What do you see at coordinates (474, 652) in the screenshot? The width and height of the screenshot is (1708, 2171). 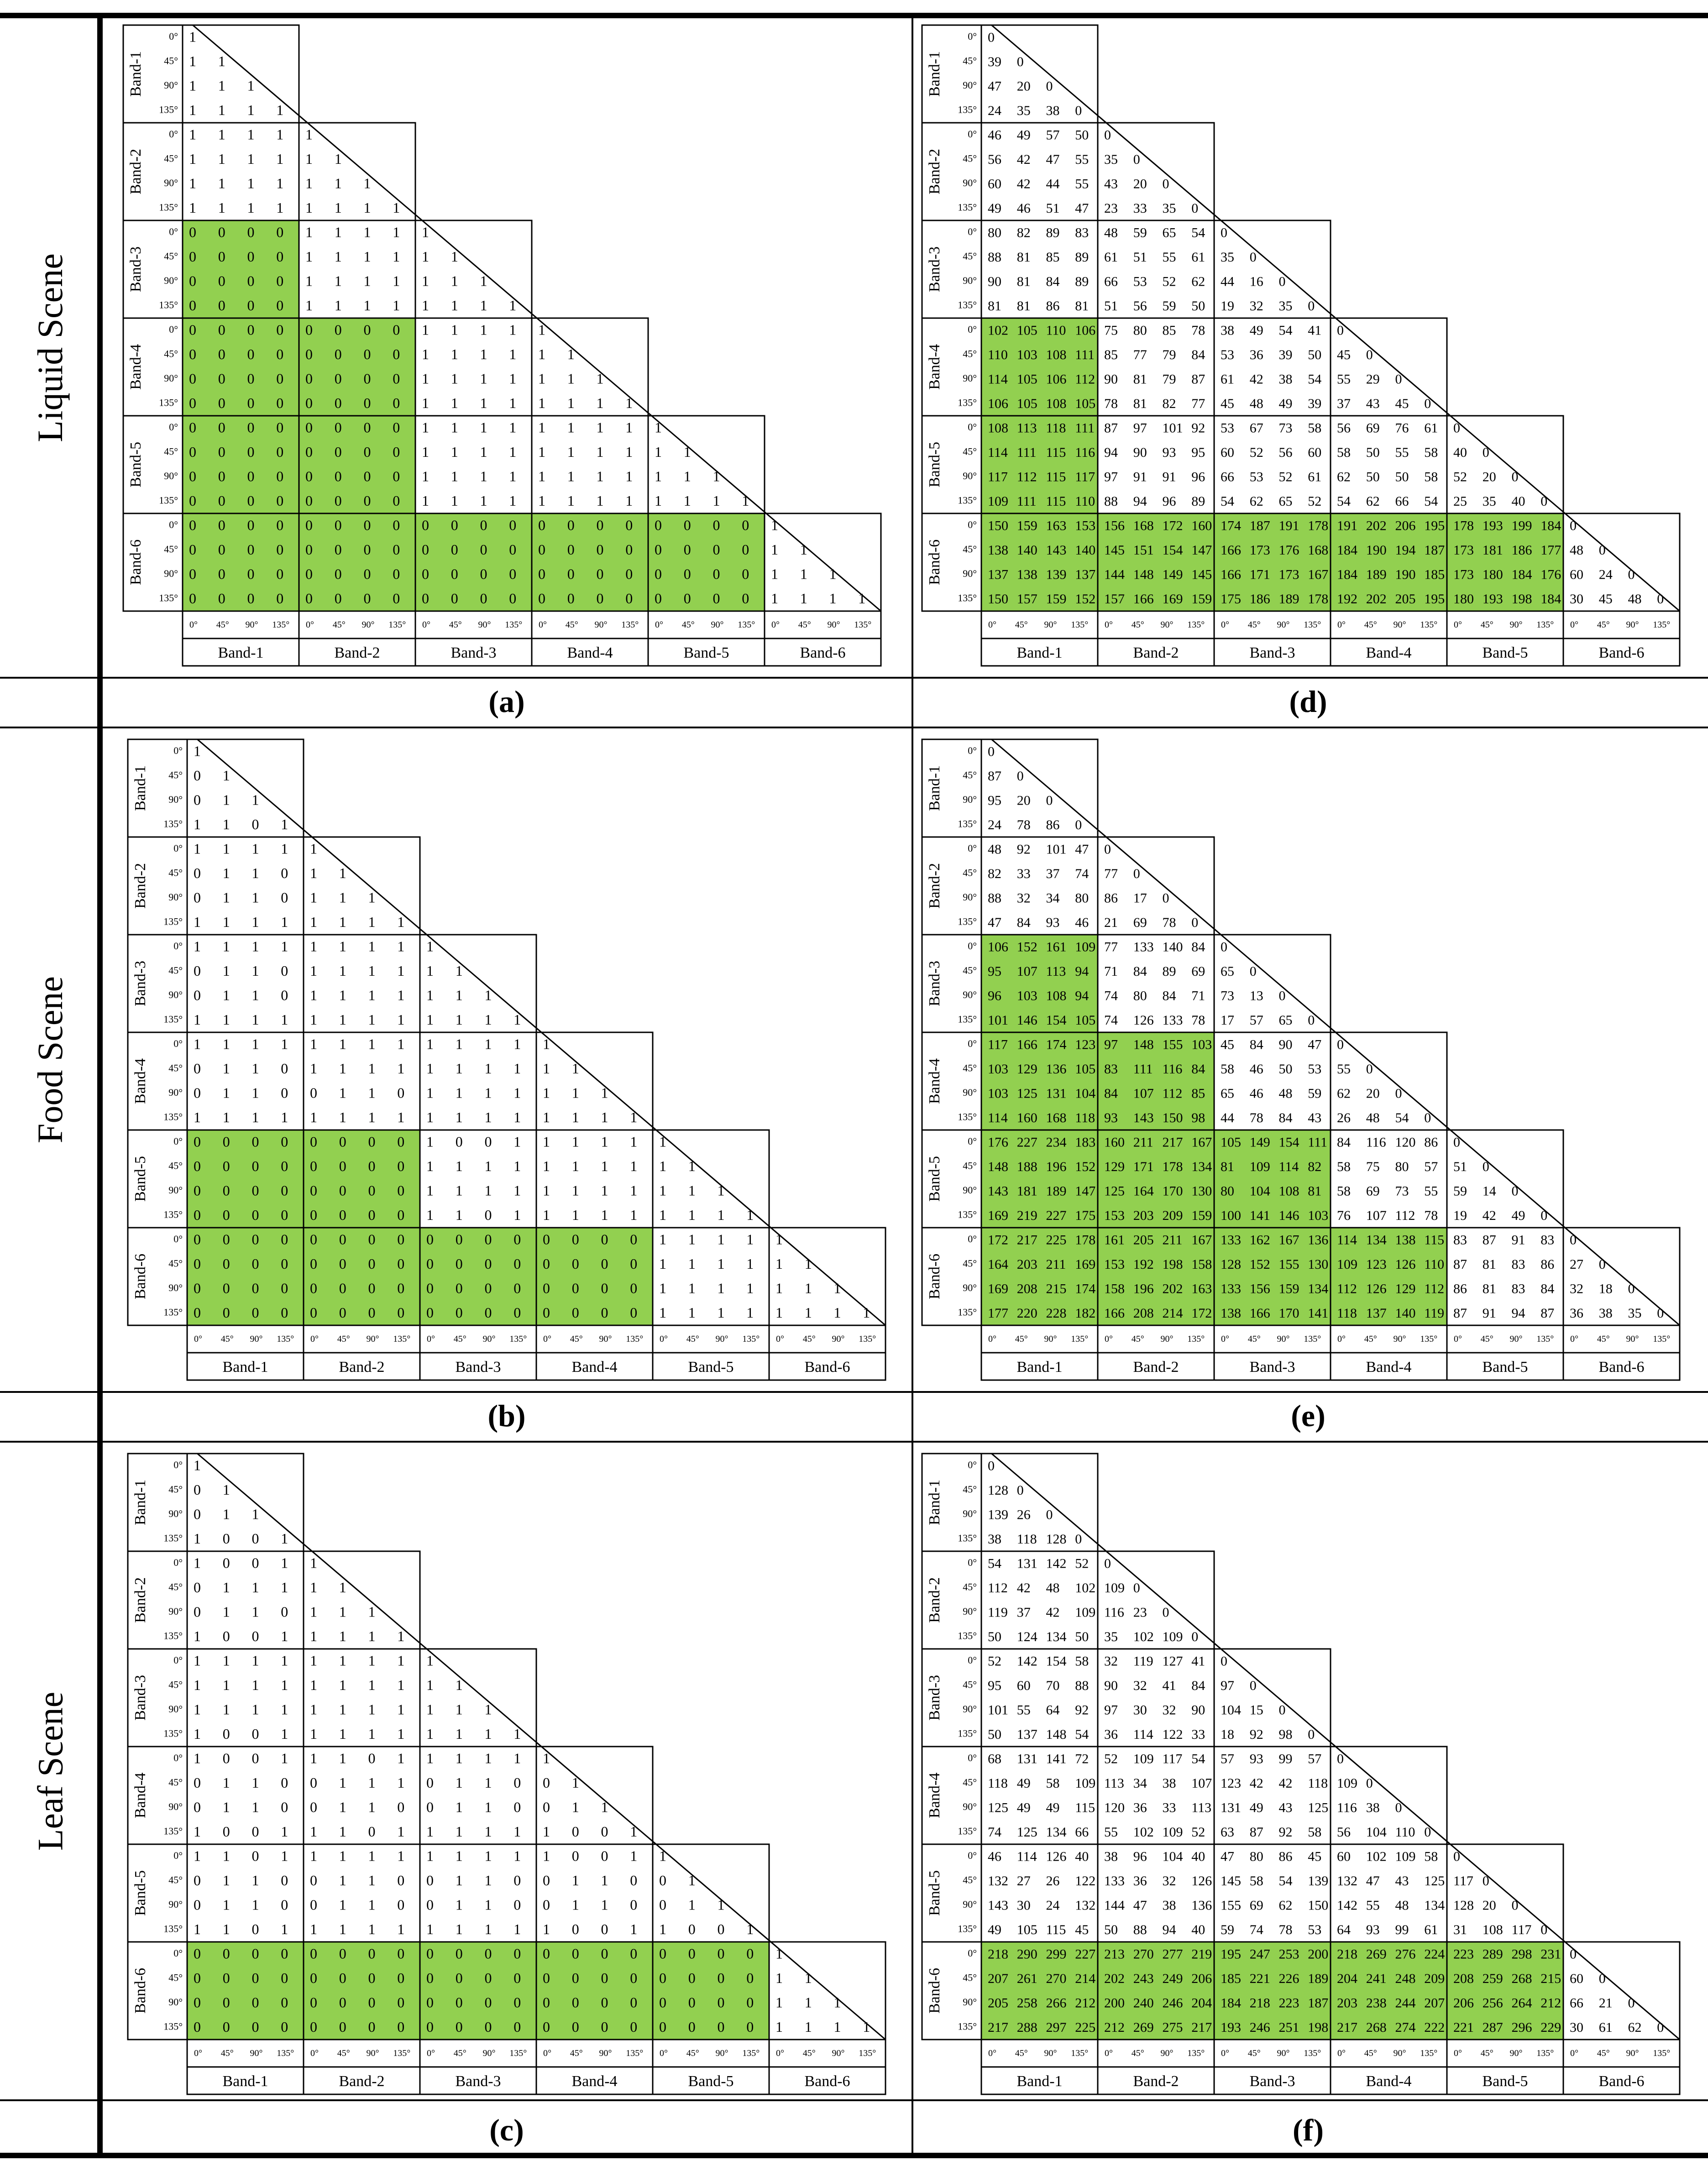 I see `col-band-label: Band-3` at bounding box center [474, 652].